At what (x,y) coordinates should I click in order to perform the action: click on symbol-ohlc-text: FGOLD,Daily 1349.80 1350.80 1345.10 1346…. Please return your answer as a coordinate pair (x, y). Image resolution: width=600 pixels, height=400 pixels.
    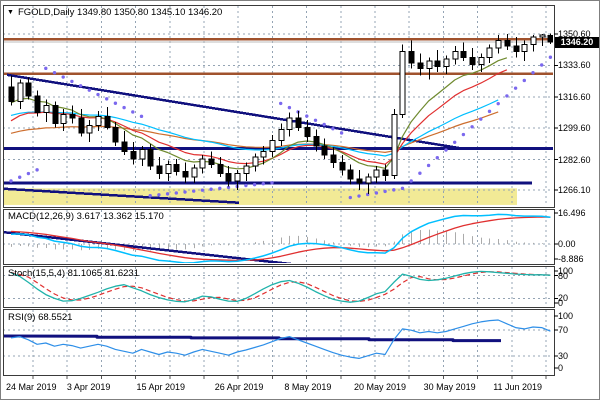
    Looking at the image, I should click on (120, 12).